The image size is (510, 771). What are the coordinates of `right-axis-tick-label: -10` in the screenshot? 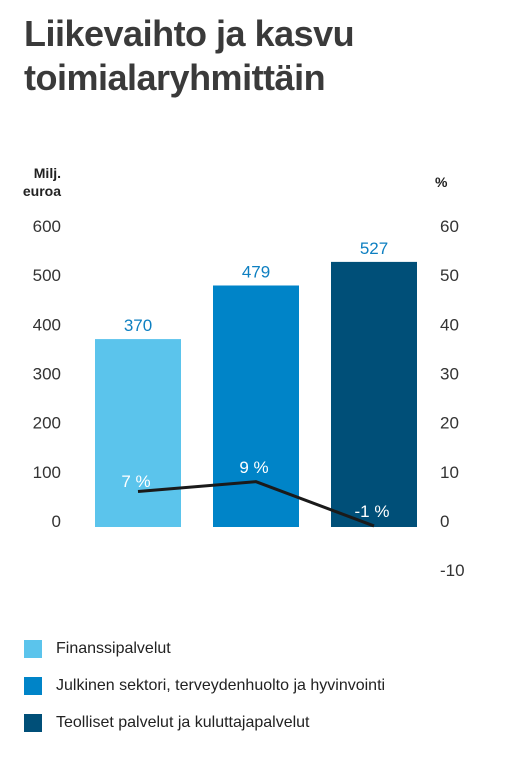 It's located at (452, 570).